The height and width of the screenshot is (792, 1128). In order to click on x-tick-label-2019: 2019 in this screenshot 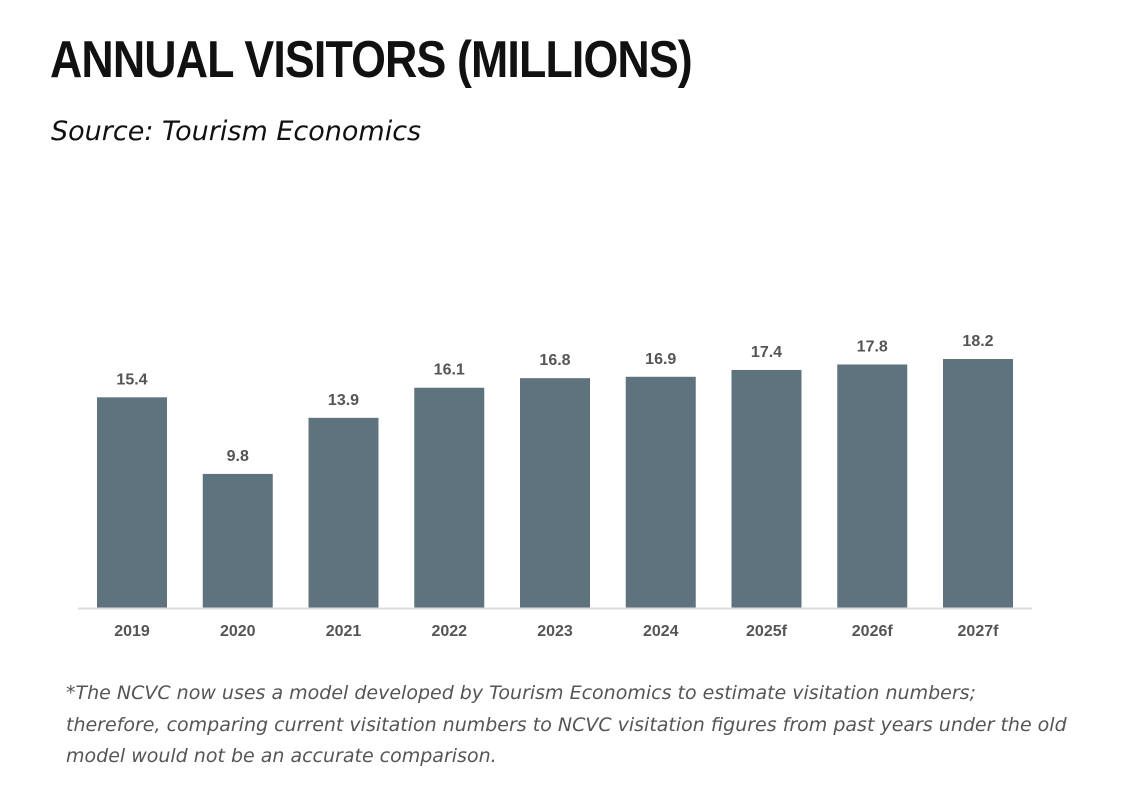, I will do `click(132, 631)`.